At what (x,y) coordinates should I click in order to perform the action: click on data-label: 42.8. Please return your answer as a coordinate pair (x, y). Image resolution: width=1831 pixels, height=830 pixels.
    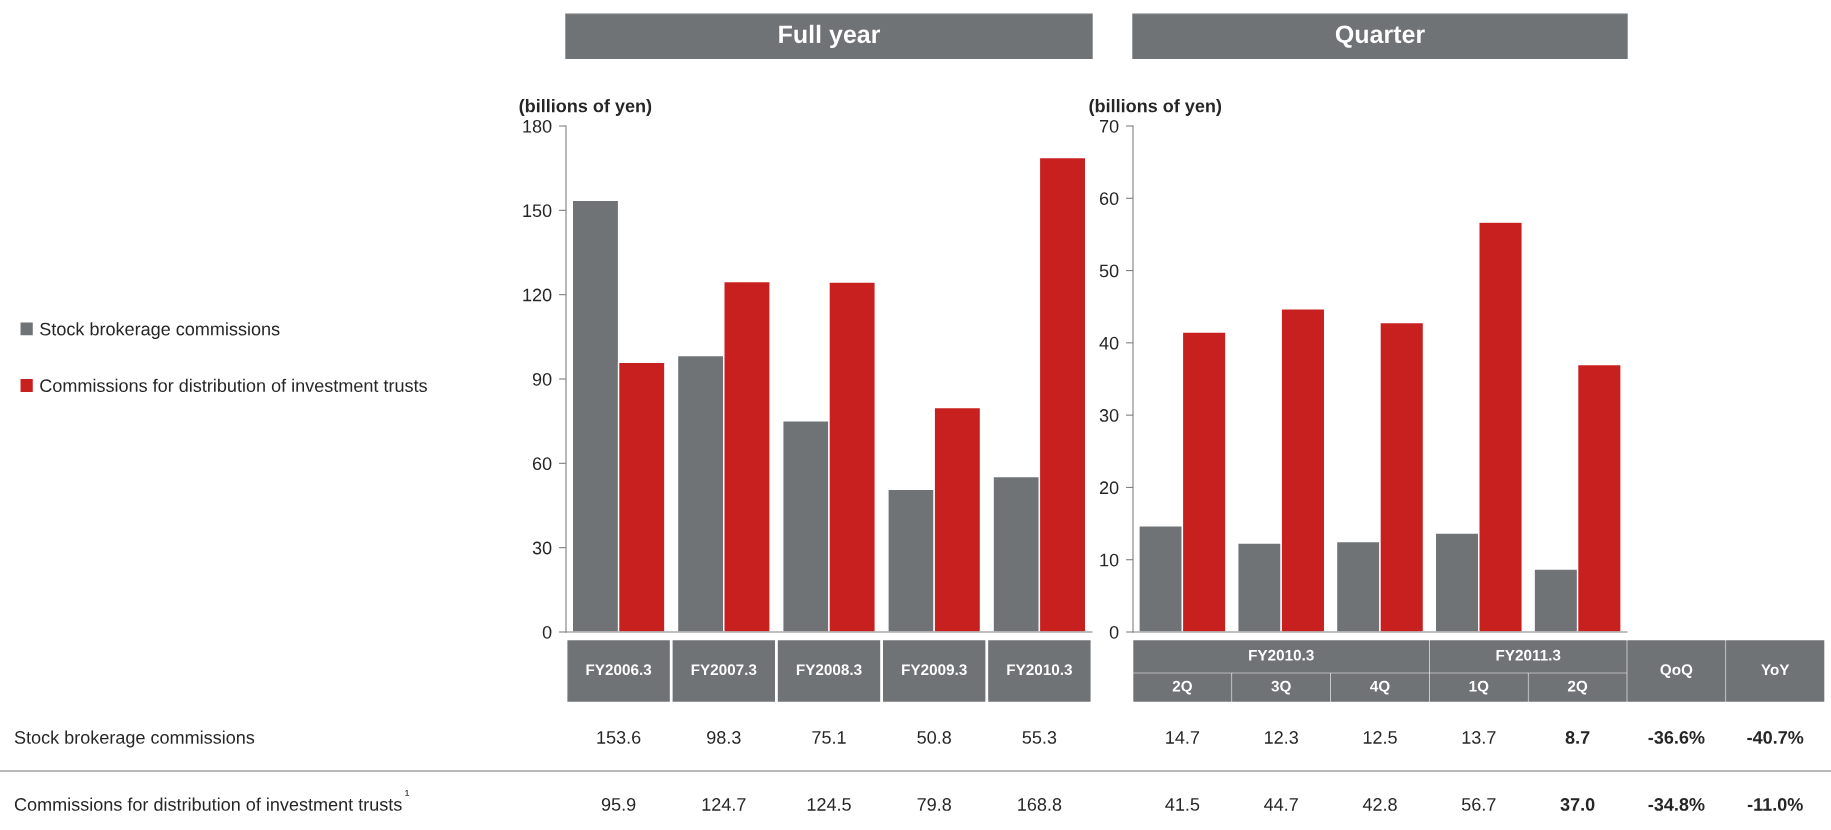
    Looking at the image, I should click on (1379, 804).